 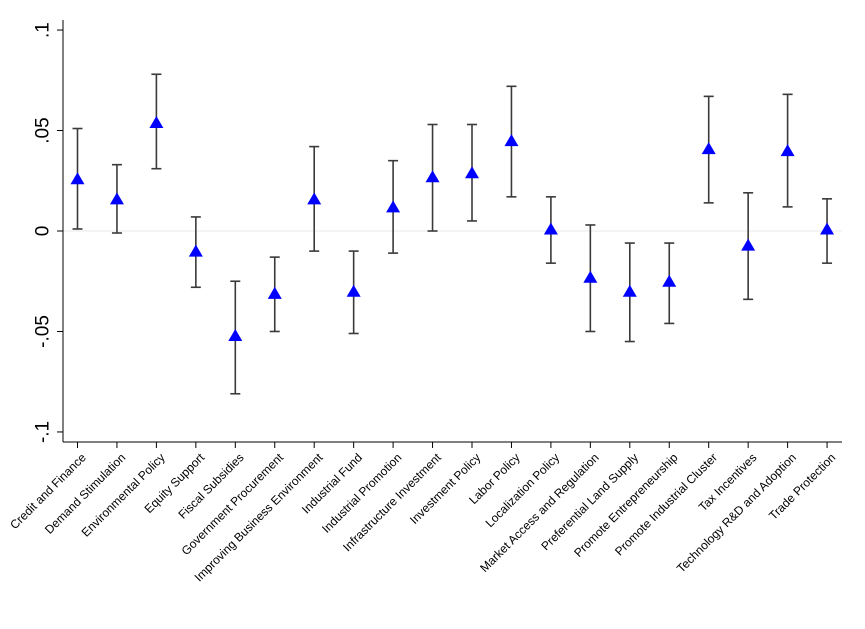 I want to click on x-tick-label: Investment Policy, so click(x=445, y=488).